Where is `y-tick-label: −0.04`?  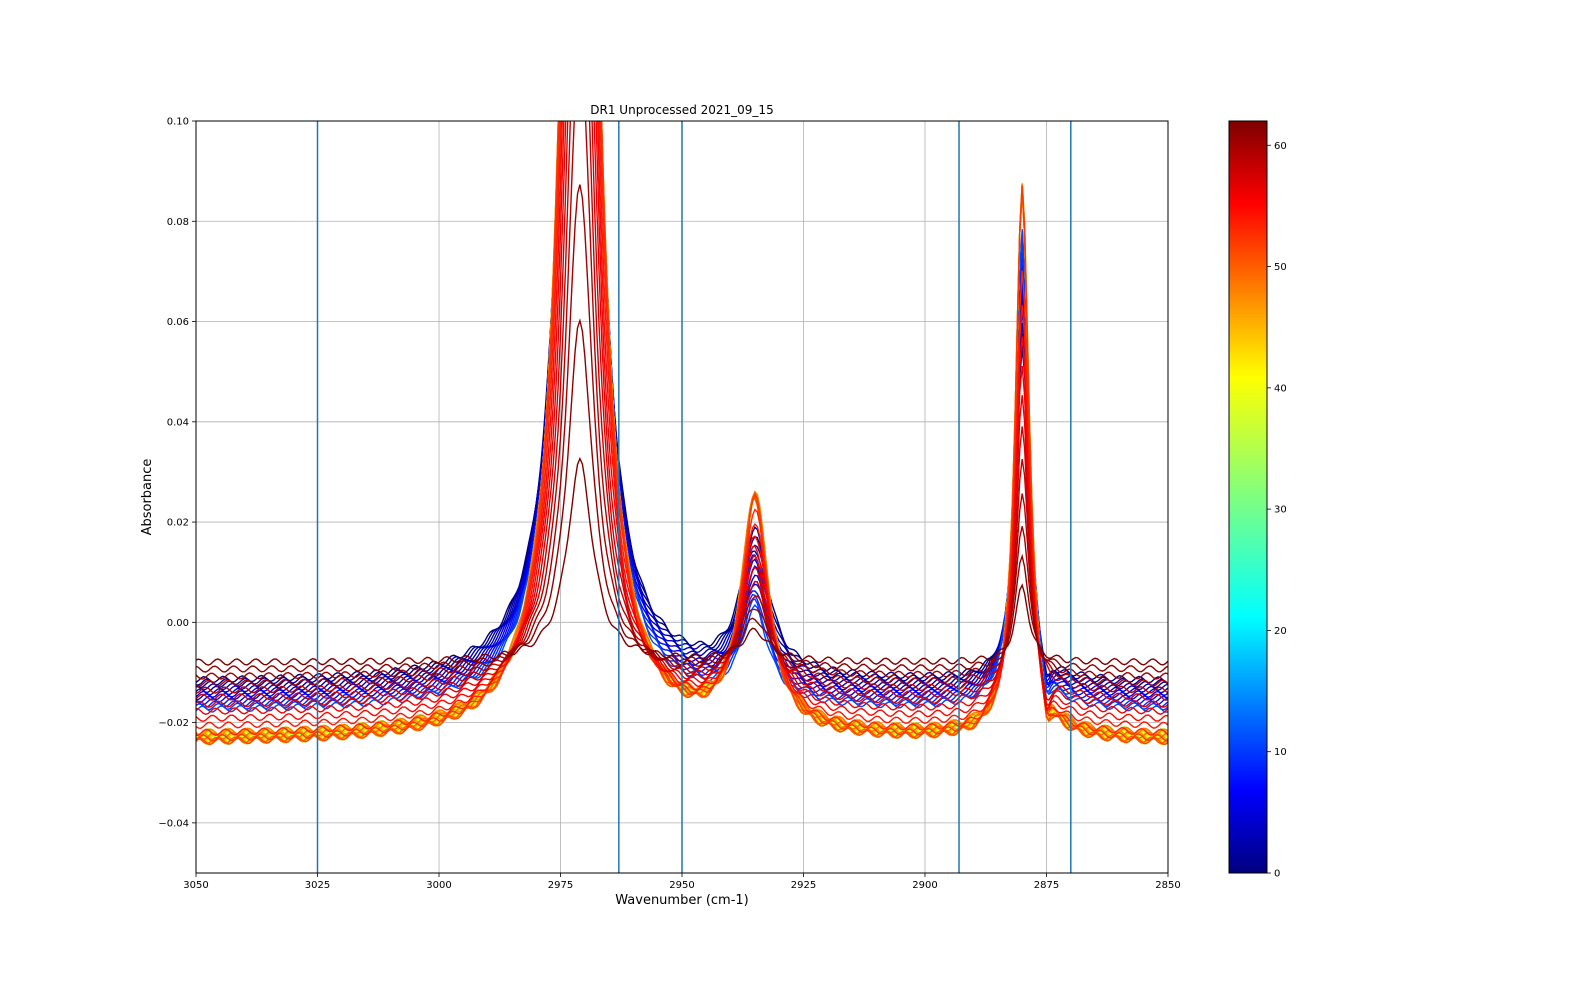
y-tick-label: −0.04 is located at coordinates (173, 823).